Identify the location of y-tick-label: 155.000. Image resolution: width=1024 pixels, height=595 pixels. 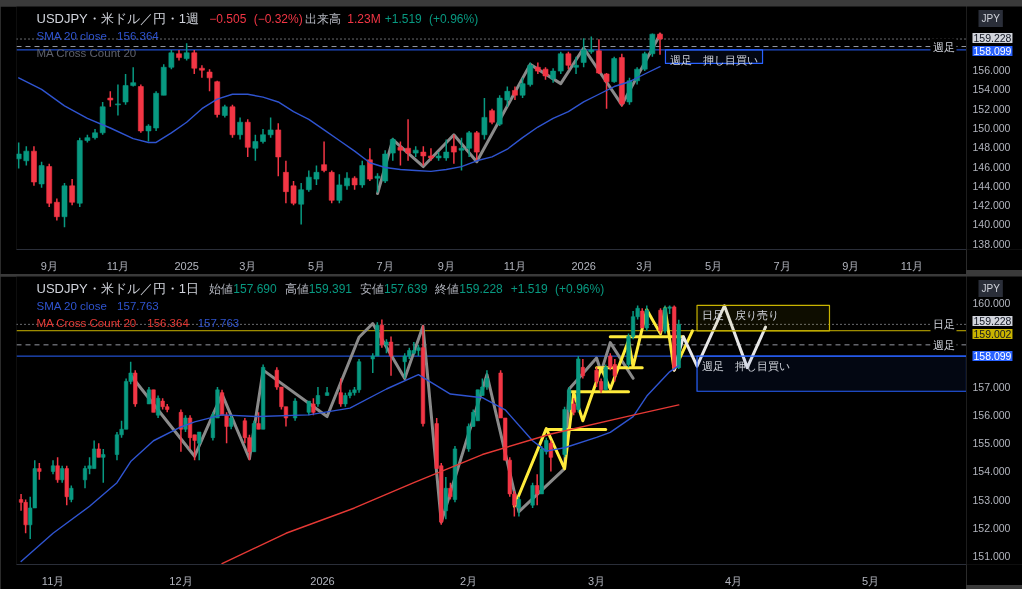
(991, 443).